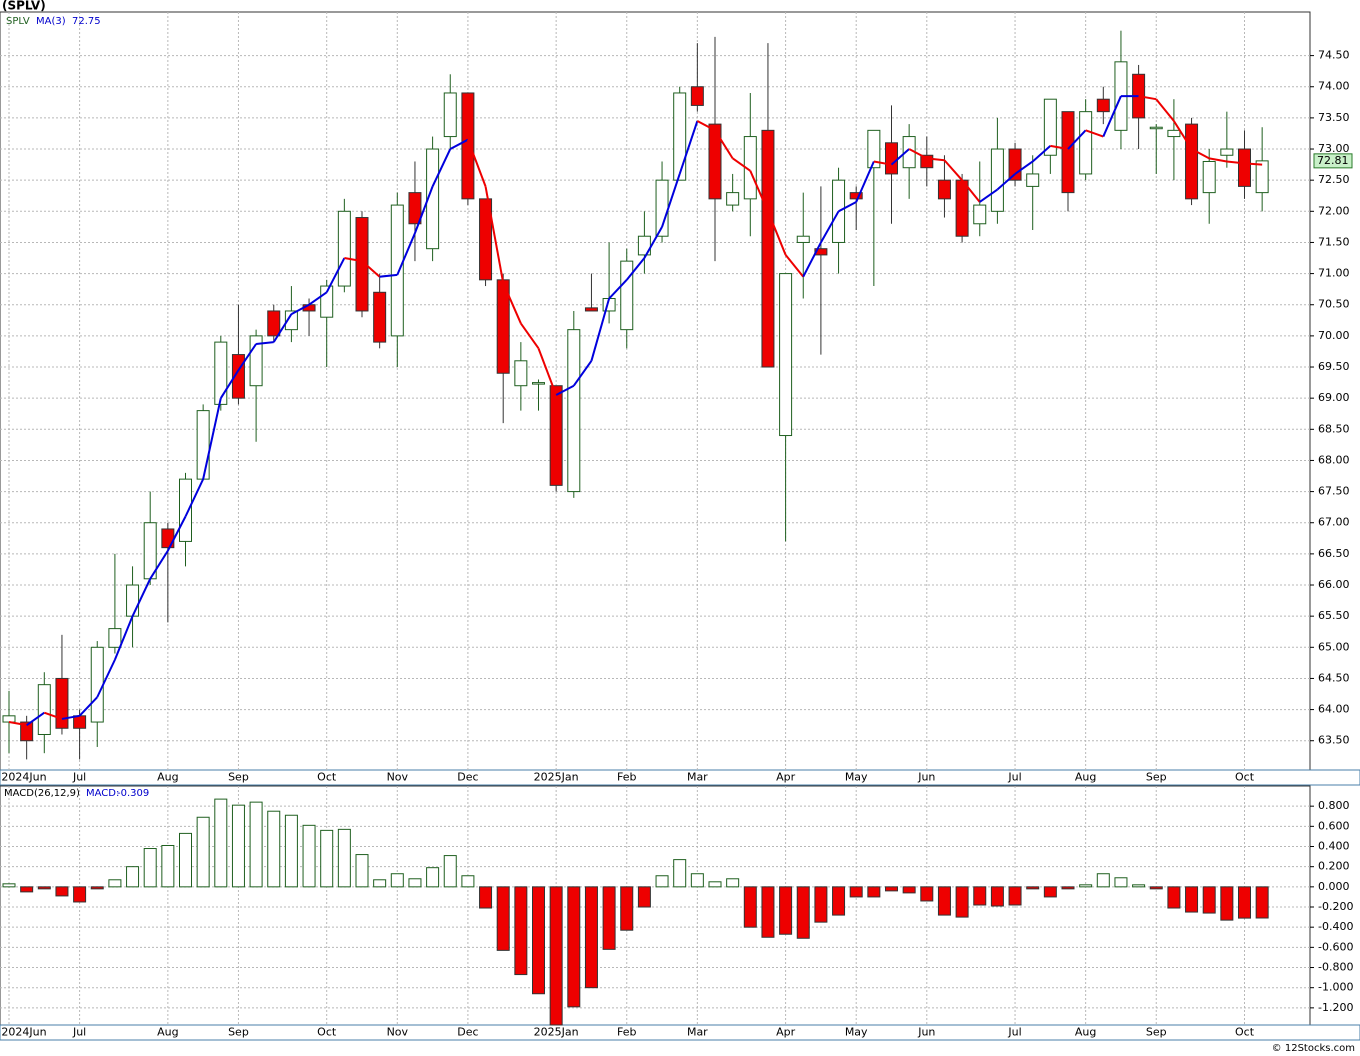  I want to click on x-tick-label: Nov, so click(398, 777).